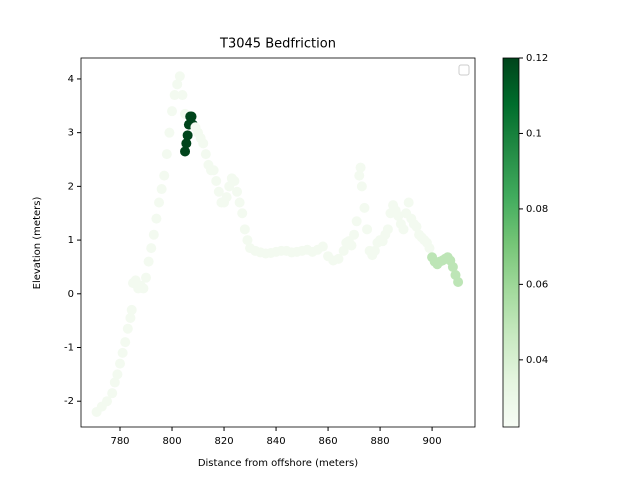  What do you see at coordinates (119, 441) in the screenshot?
I see `x-tick-label: 780` at bounding box center [119, 441].